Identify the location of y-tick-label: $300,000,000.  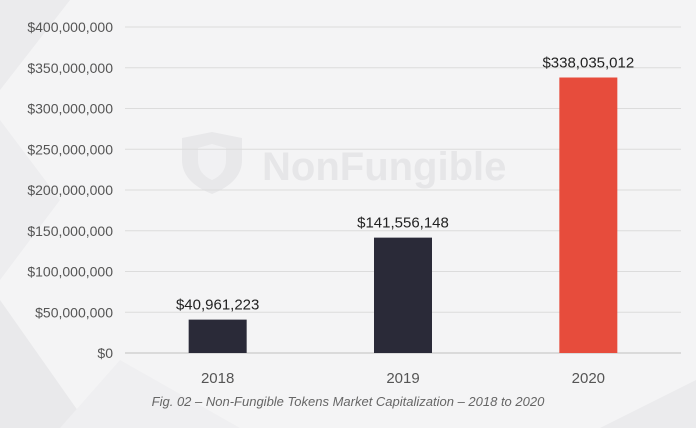
(70, 109).